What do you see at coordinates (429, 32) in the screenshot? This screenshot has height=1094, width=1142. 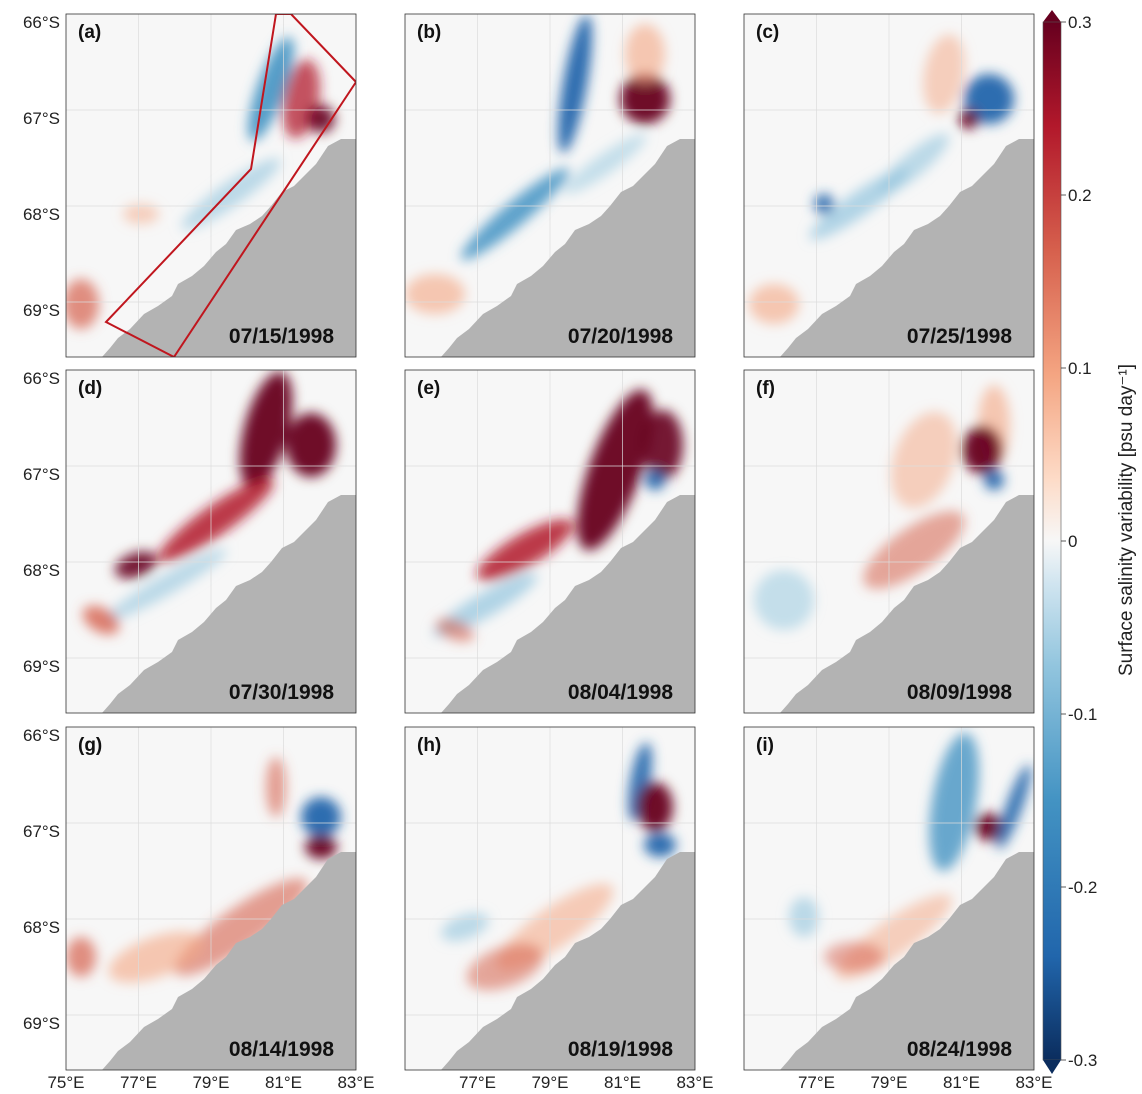 I see `panel-tag: (b)` at bounding box center [429, 32].